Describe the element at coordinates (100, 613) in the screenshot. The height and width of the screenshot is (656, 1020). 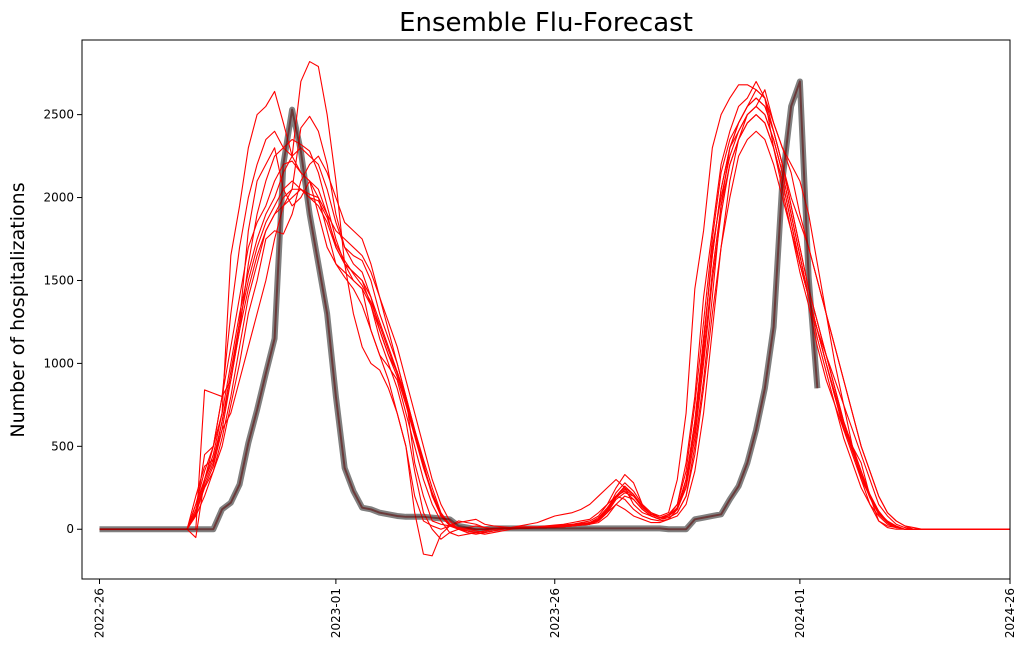
I see `x-tick-label: 2022-26` at that location.